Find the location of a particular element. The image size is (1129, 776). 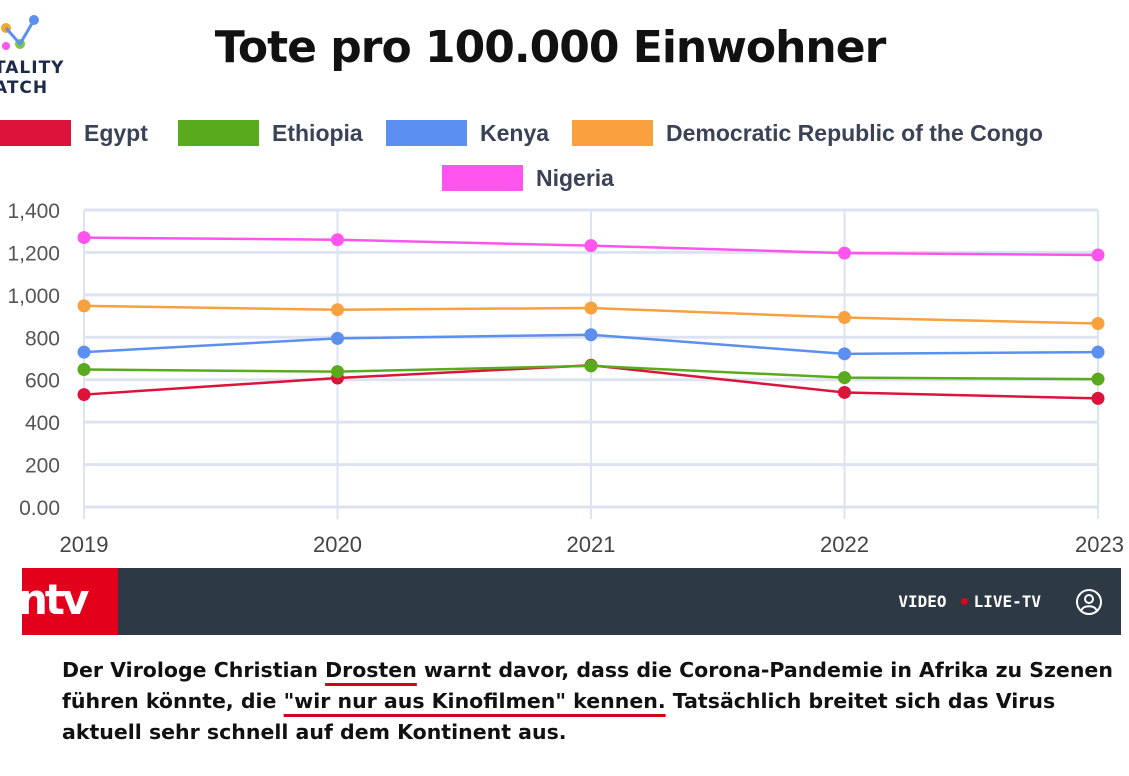

legend-label-3: Democratic Republic of the Congo is located at coordinates (854, 133).